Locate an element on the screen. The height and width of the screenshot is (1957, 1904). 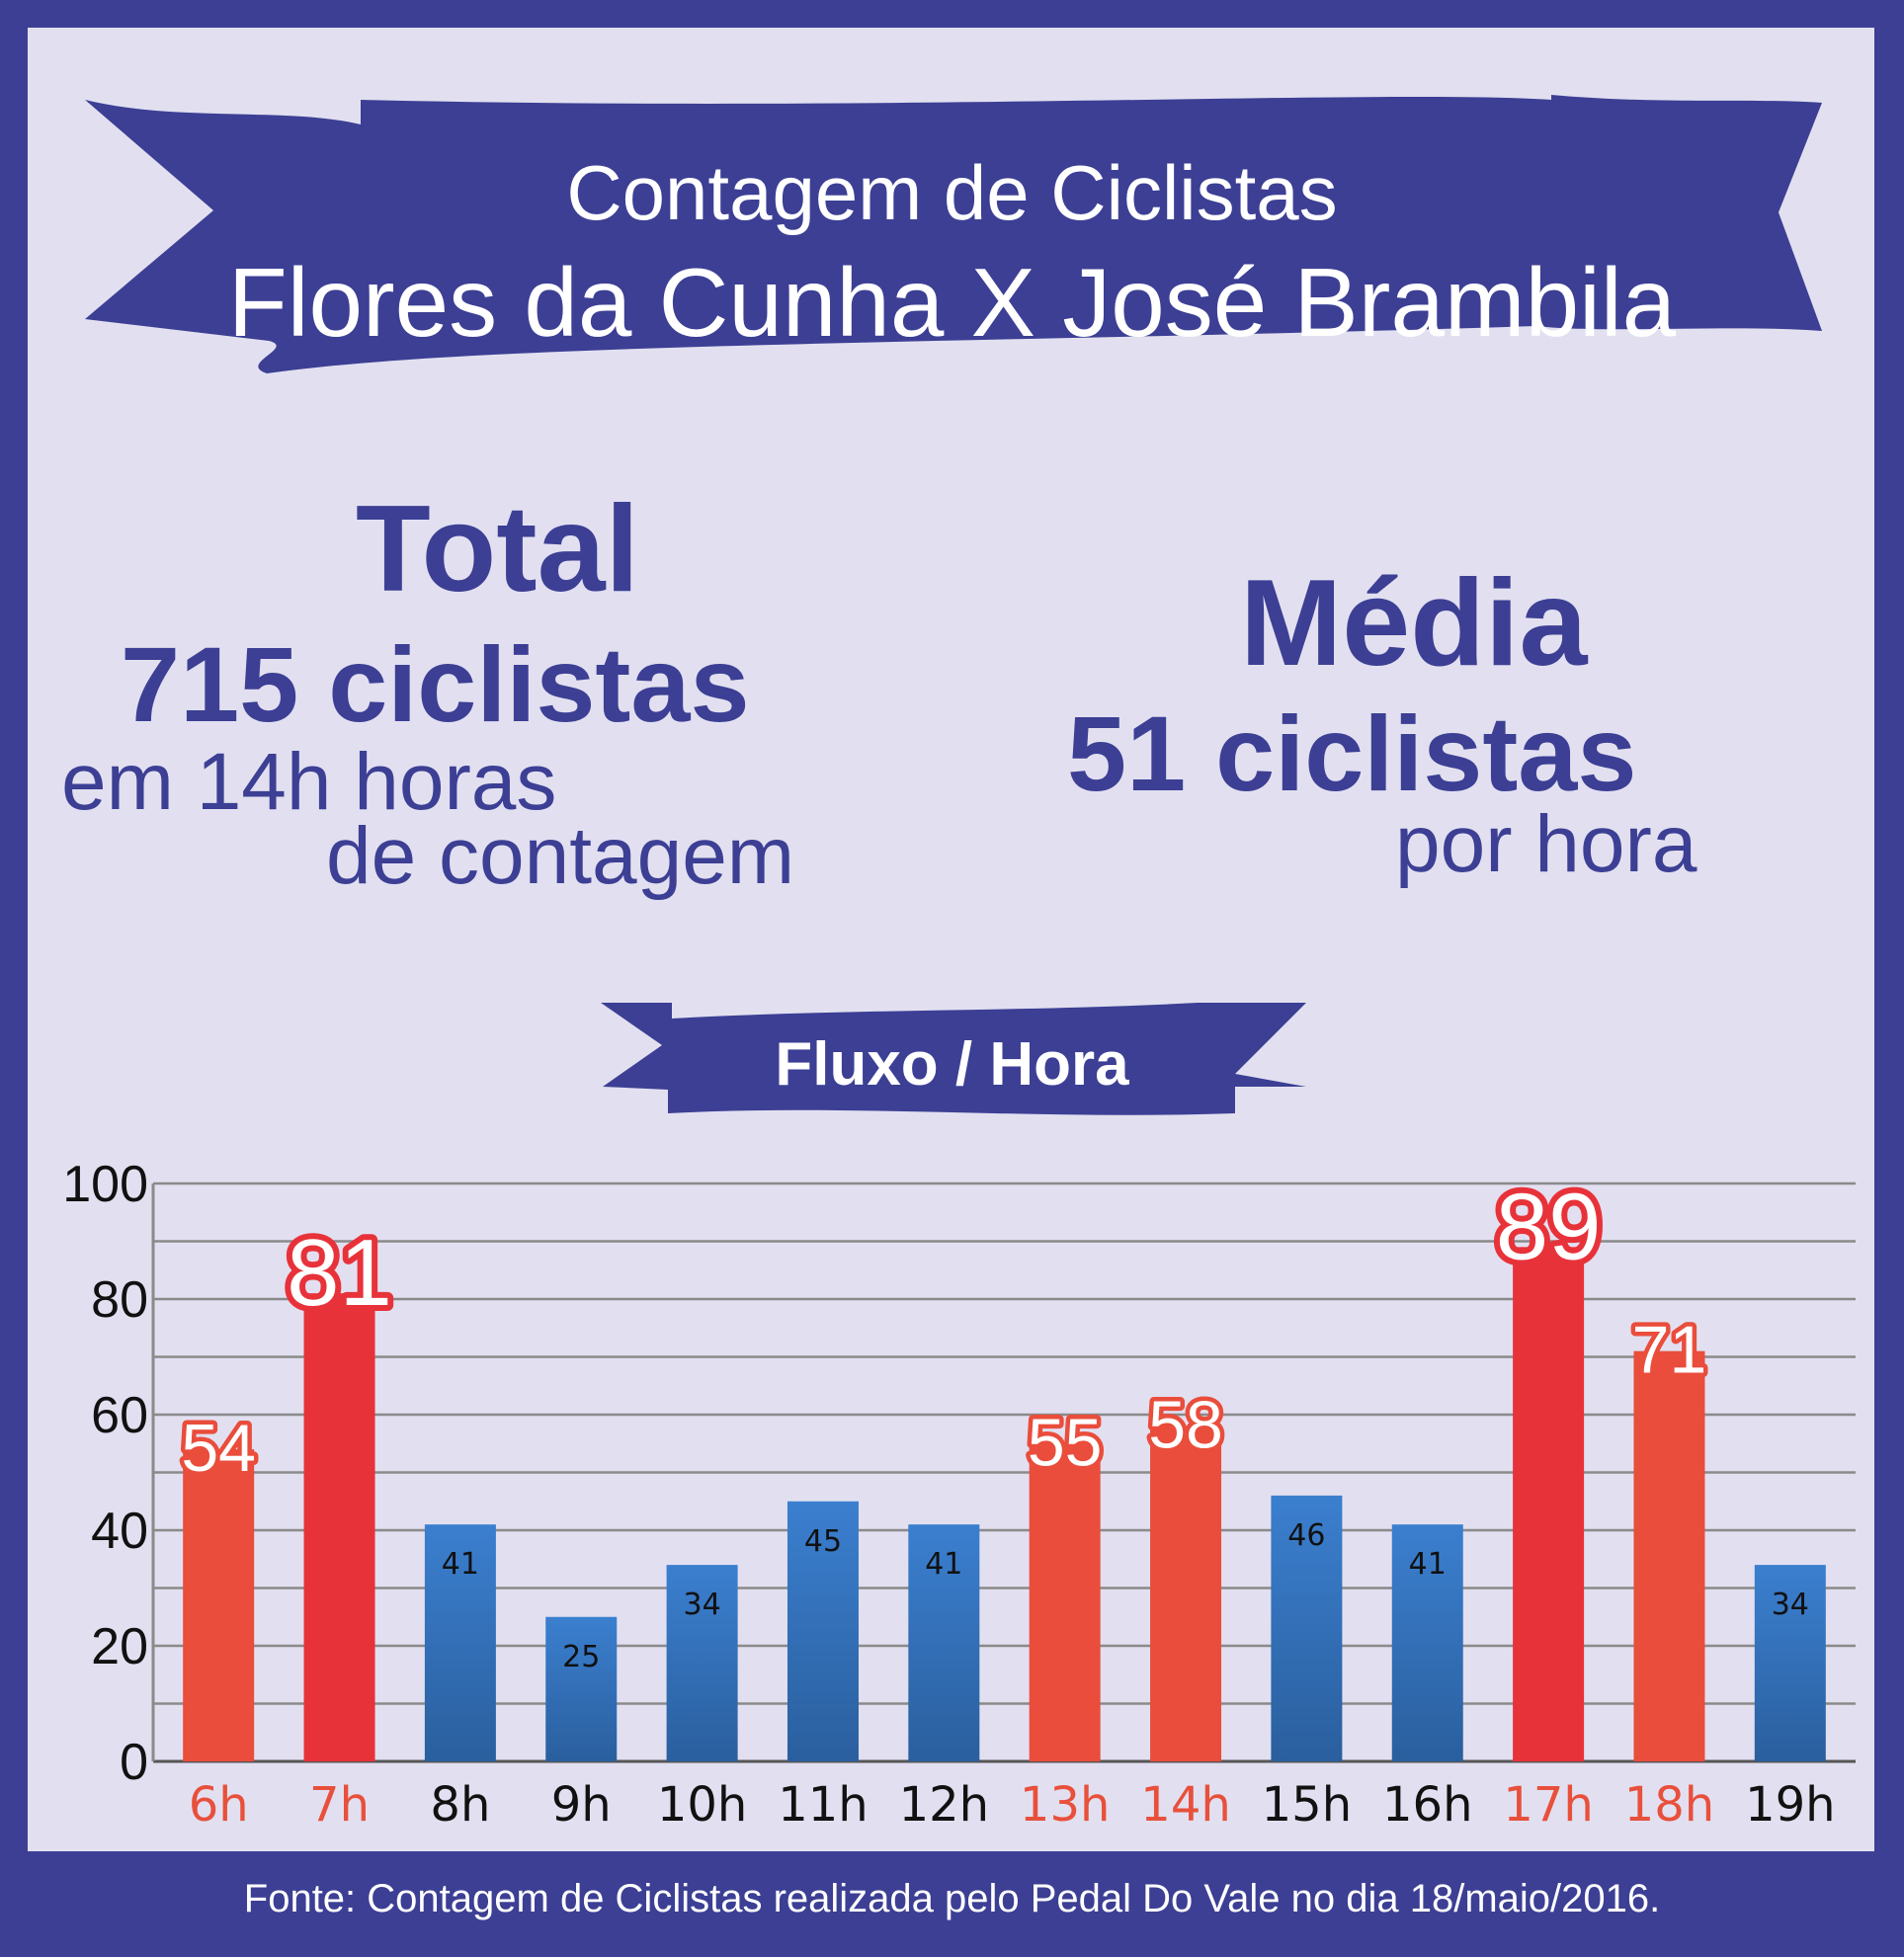
data-label: 25 is located at coordinates (581, 1657).